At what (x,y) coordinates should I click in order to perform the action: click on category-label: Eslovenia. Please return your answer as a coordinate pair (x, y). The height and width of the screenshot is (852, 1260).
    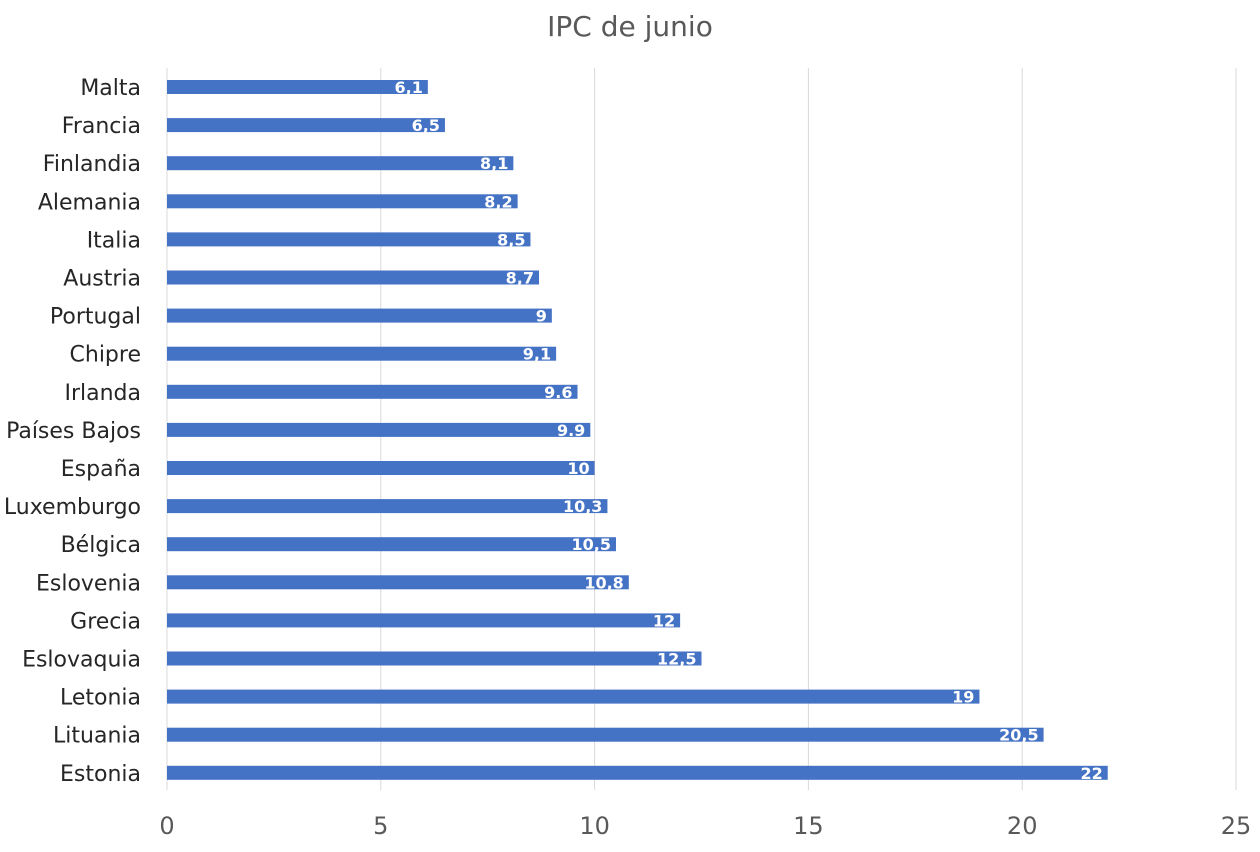
    Looking at the image, I should click on (88, 583).